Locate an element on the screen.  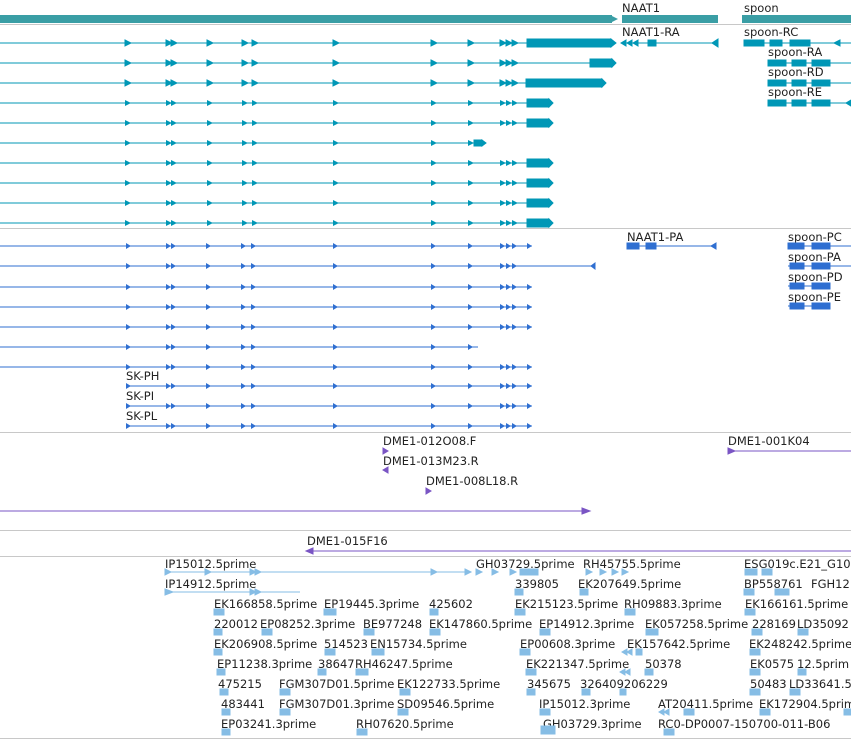
est-label: IP15012.5prime is located at coordinates (211, 564).